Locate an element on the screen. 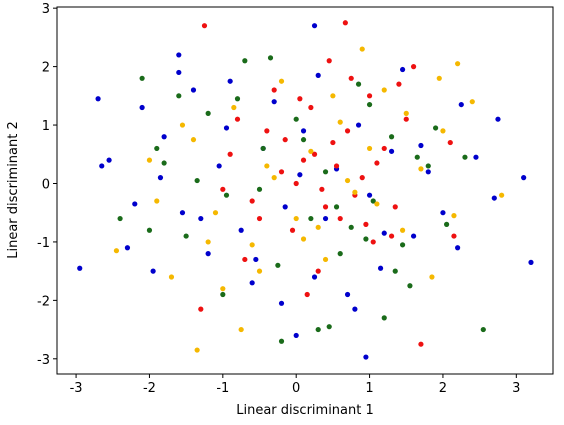 This screenshot has height=425, width=564. y-tick-label: 3 is located at coordinates (46, 9).